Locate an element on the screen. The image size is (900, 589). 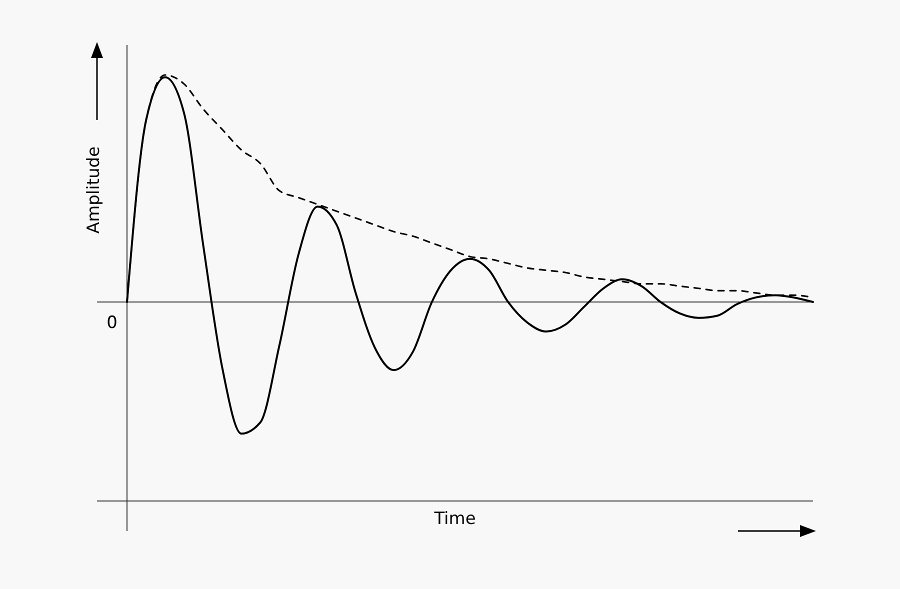
annotation: 0 is located at coordinates (112, 323).